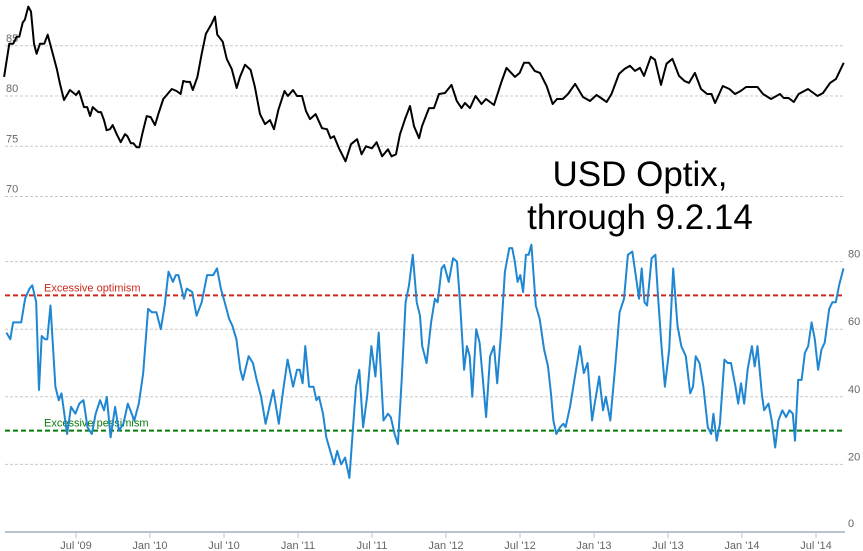 This screenshot has height=551, width=863. What do you see at coordinates (298, 545) in the screenshot?
I see `x-tick-label: Jan '11` at bounding box center [298, 545].